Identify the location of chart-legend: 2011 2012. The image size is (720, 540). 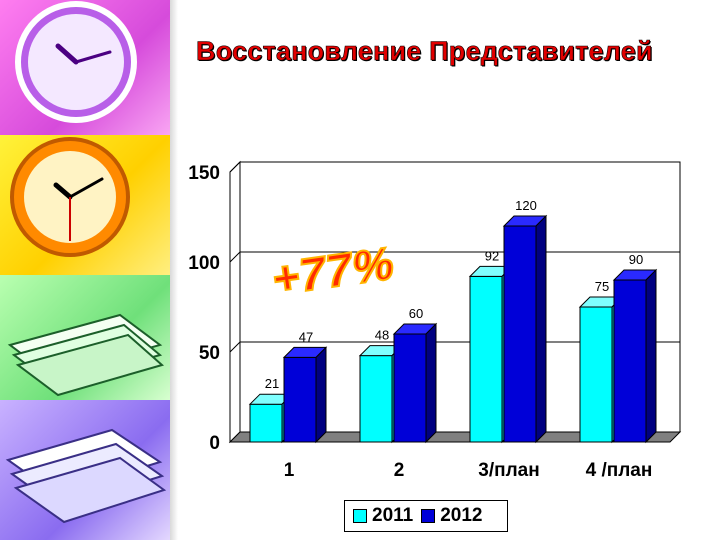
(426, 516).